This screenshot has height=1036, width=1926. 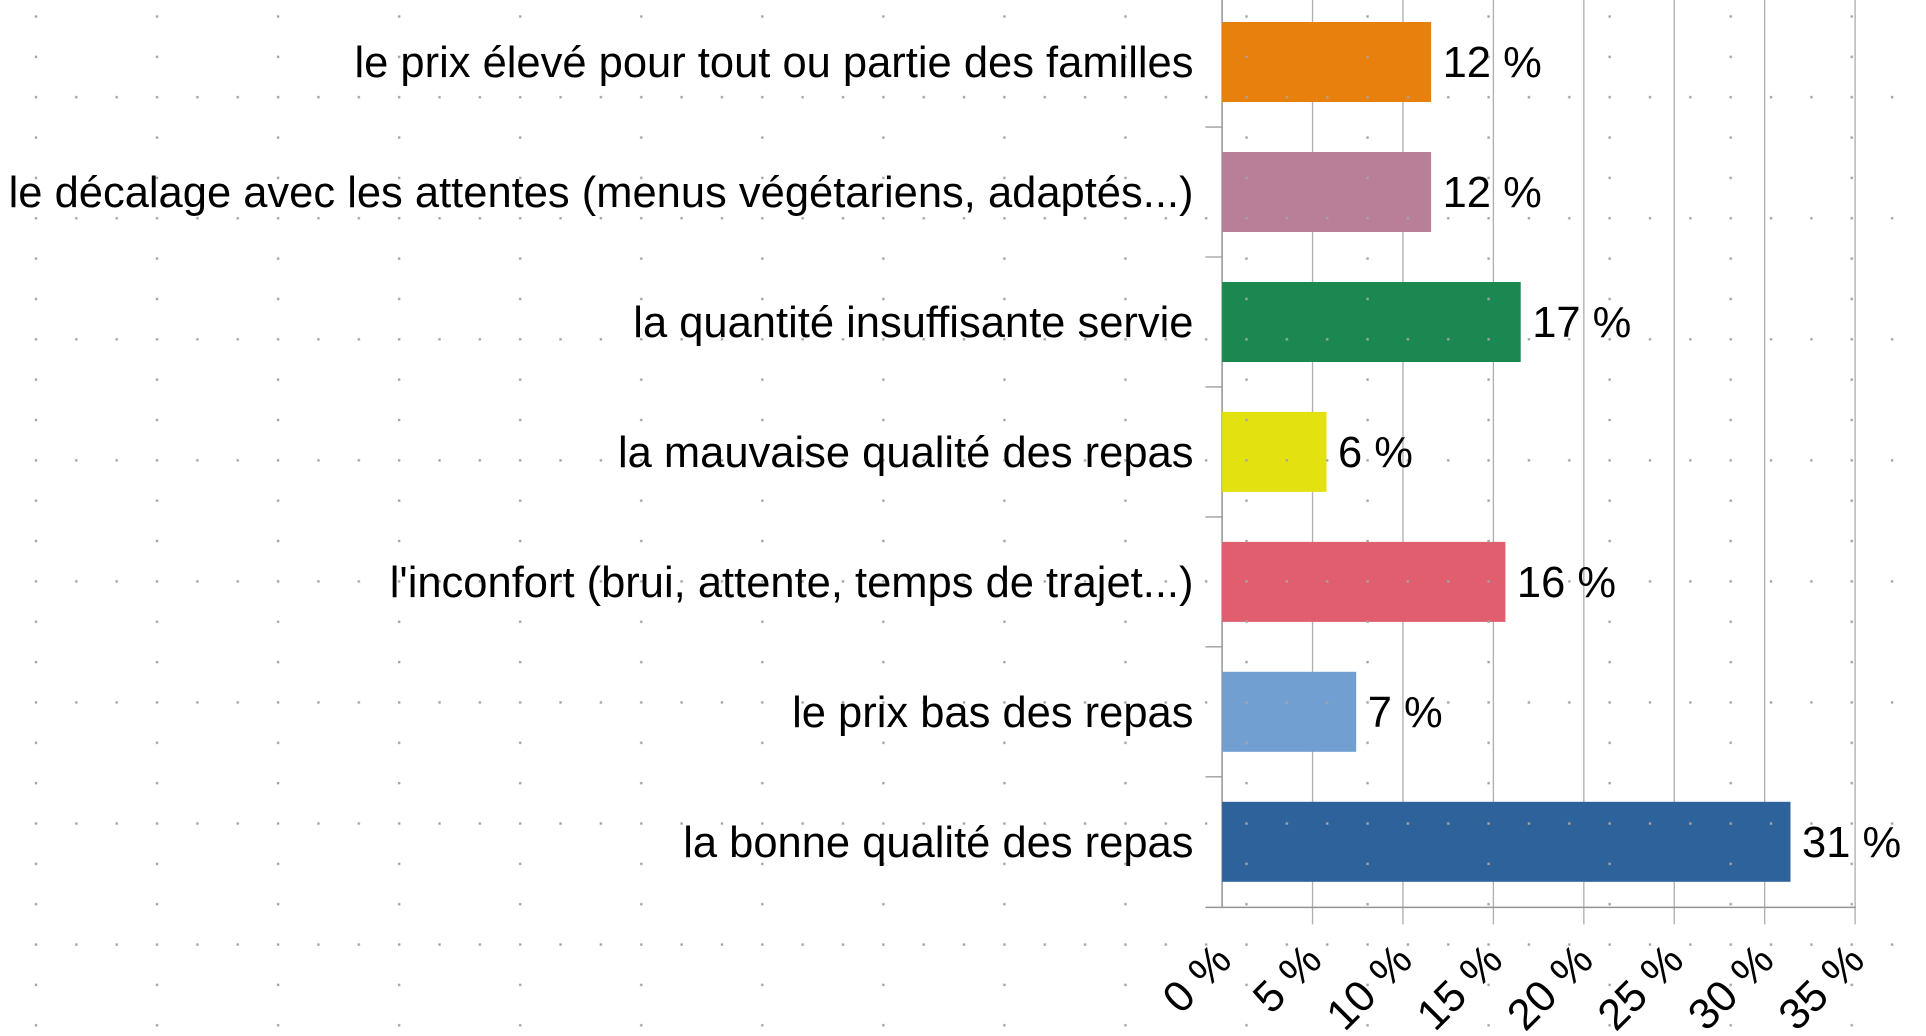 I want to click on svg-text: 31 %, so click(x=1851, y=843).